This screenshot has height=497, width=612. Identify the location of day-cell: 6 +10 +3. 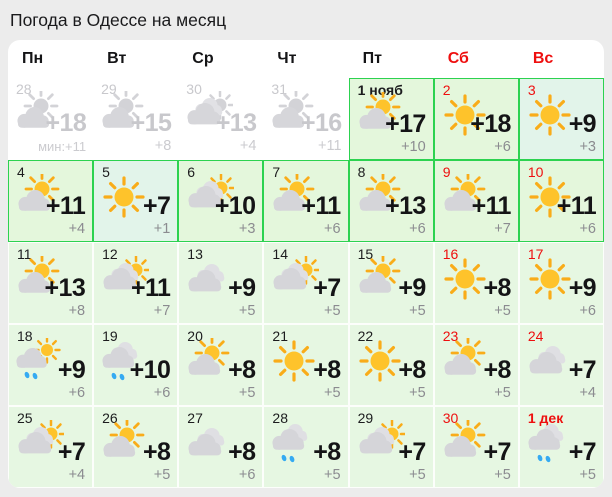
(221, 201).